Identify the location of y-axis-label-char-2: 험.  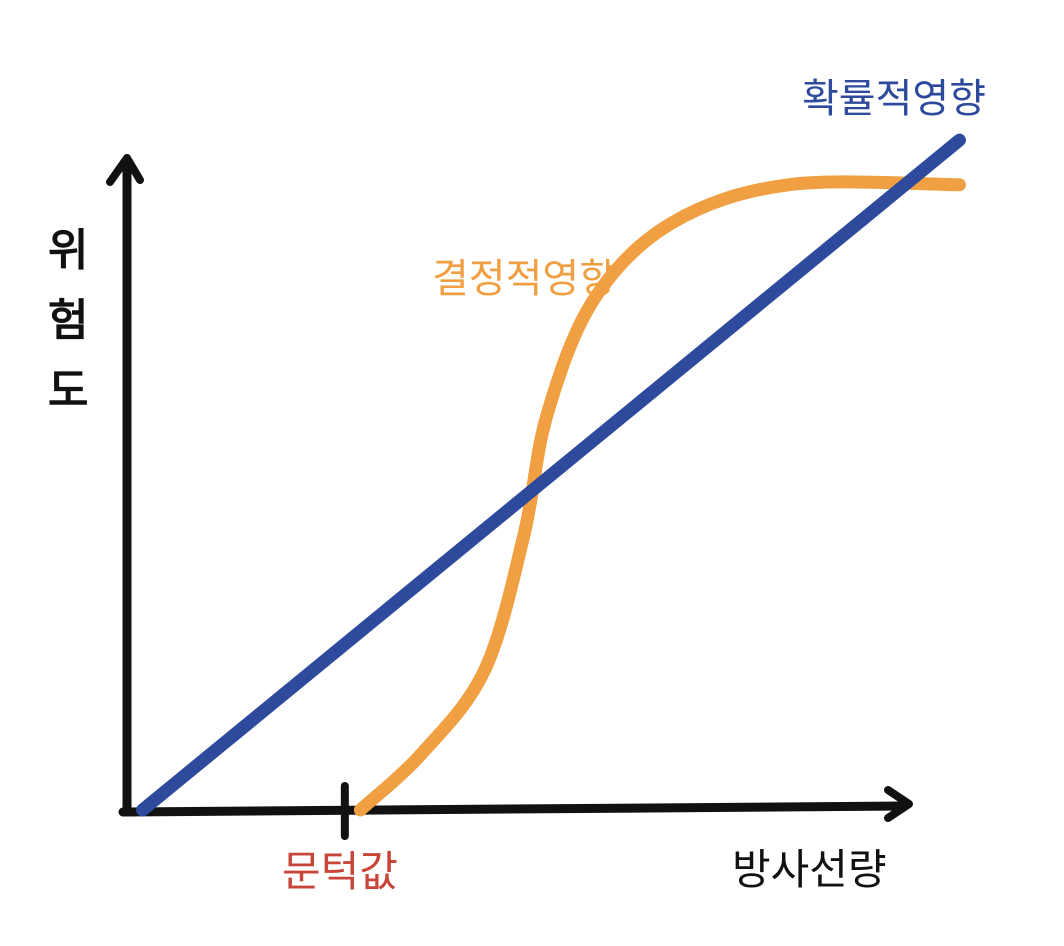
(68, 320).